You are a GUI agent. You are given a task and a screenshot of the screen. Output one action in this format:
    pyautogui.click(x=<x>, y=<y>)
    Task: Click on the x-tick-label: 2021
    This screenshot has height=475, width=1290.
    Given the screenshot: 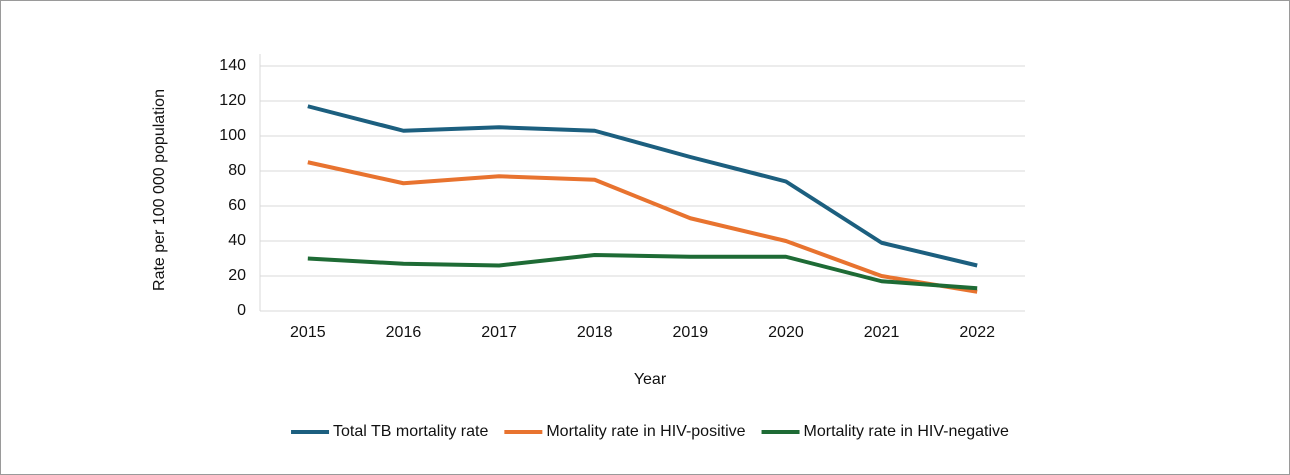 What is the action you would take?
    pyautogui.click(x=882, y=332)
    